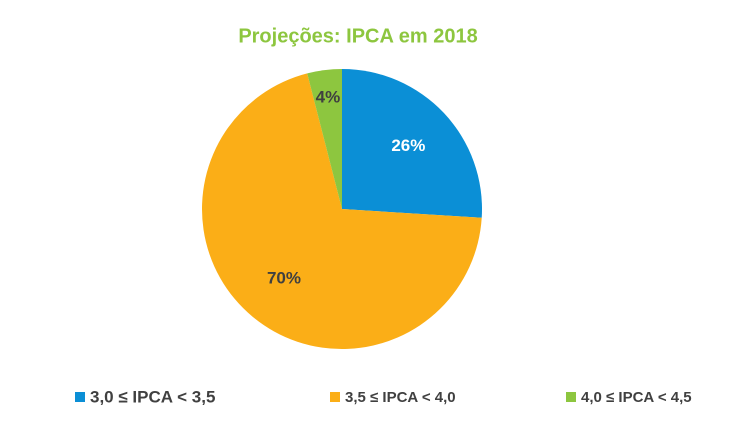  I want to click on chart-title: Projeções: IPCA em 2018, so click(357, 36).